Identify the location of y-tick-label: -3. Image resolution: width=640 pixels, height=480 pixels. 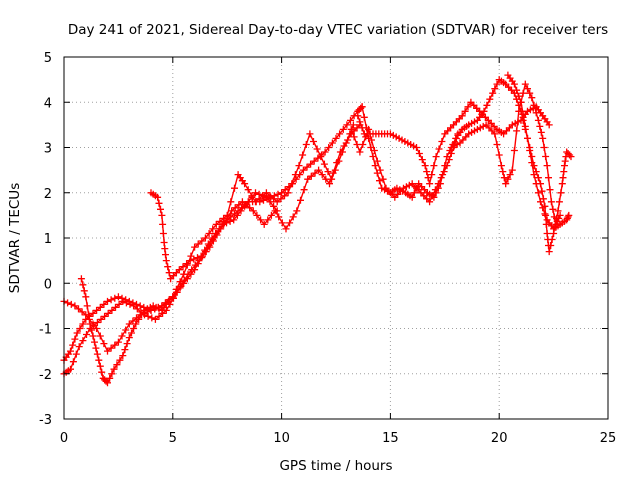
(45, 420).